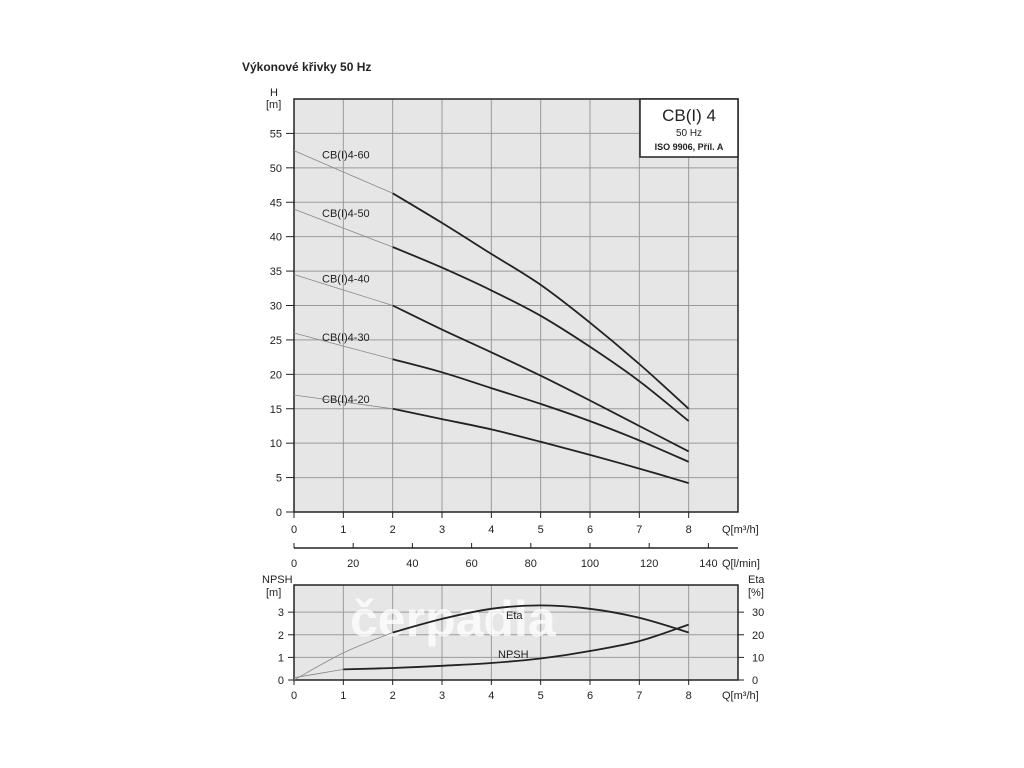  Describe the element at coordinates (346, 280) in the screenshot. I see `series-label: CB(I)4-40` at that location.